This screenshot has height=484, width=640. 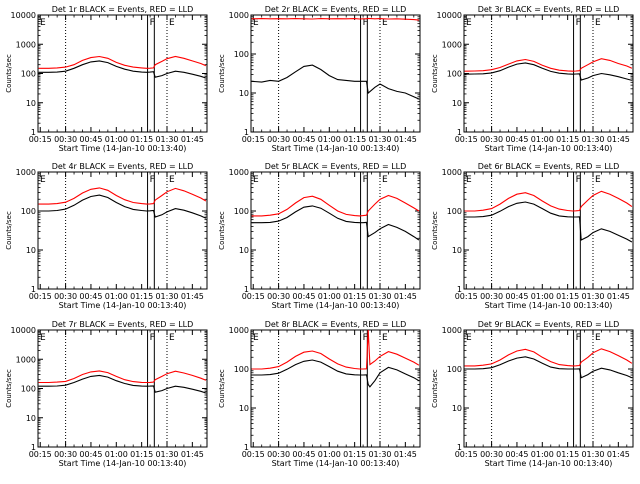 What do you see at coordinates (336, 324) in the screenshot?
I see `panel-title: Det 8r BLACK = Events, RED = LLD` at bounding box center [336, 324].